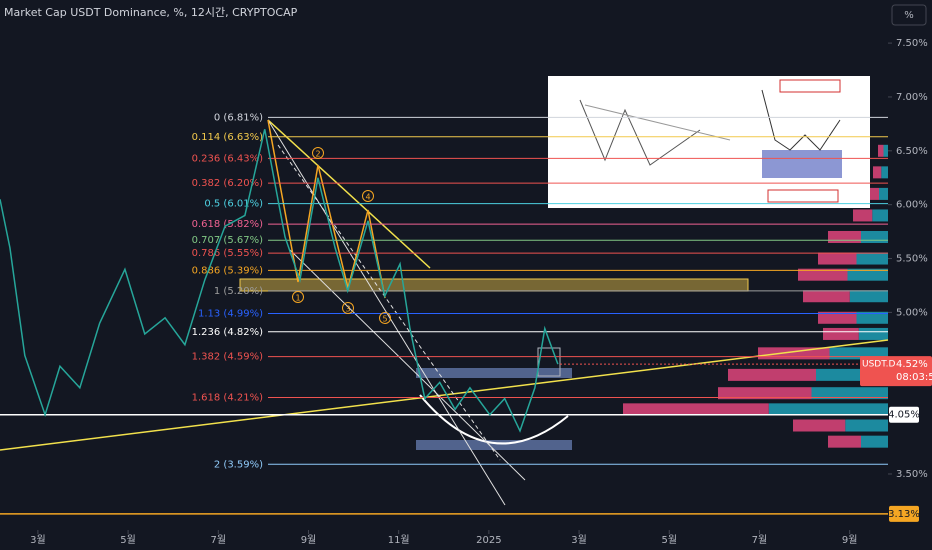 The image size is (932, 550). I want to click on y-tick-label: 7.00%, so click(912, 97).